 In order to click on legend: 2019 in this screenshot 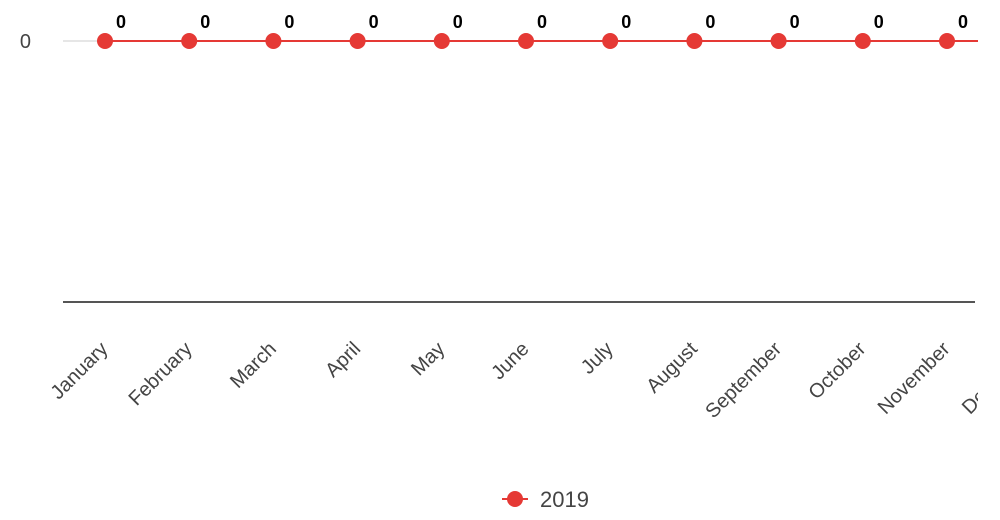, I will do `click(545, 499)`.